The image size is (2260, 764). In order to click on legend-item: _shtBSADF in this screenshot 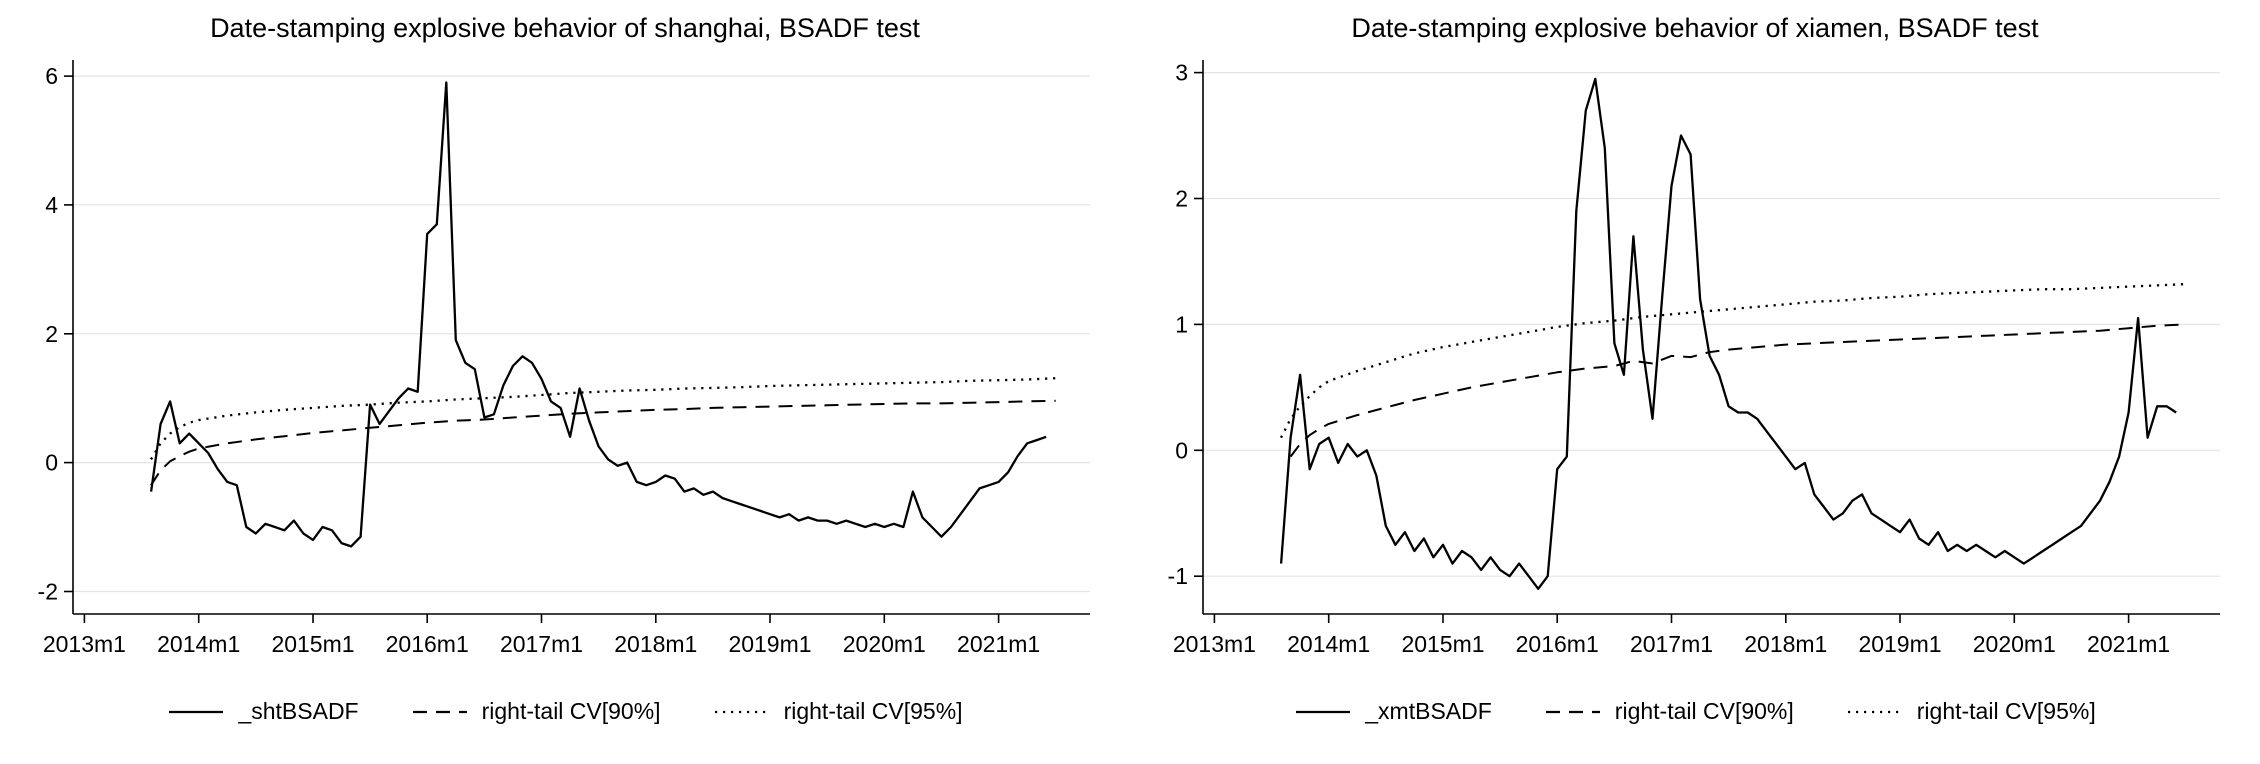, I will do `click(263, 711)`.